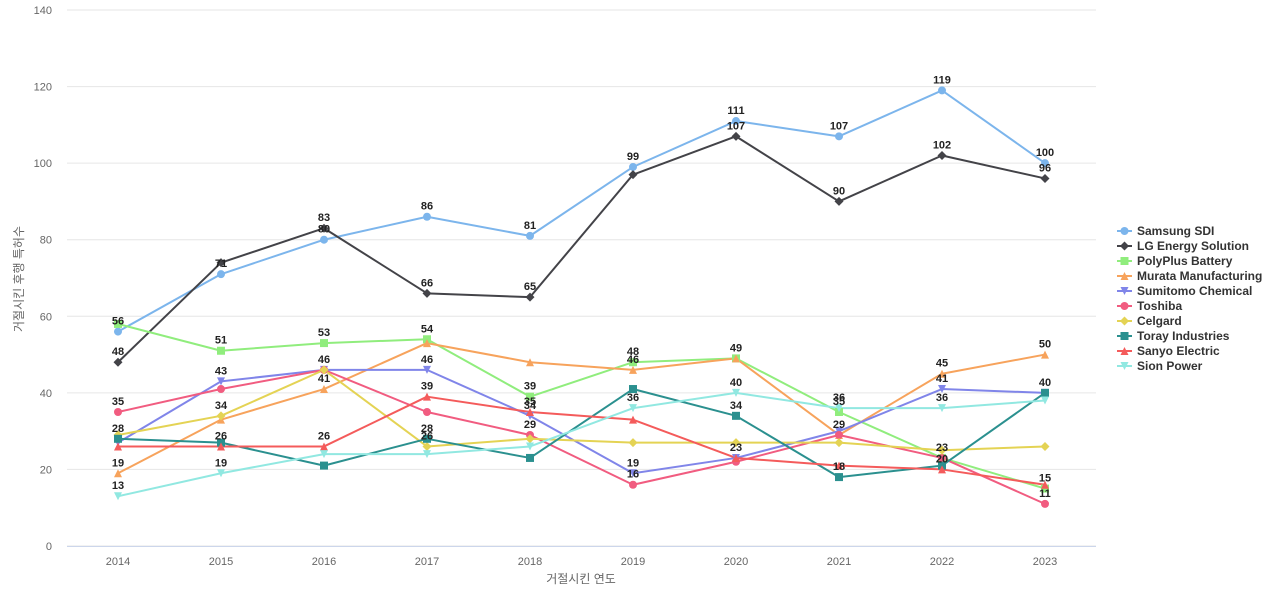  What do you see at coordinates (1149, 321) in the screenshot?
I see `legend-item: Celgard` at bounding box center [1149, 321].